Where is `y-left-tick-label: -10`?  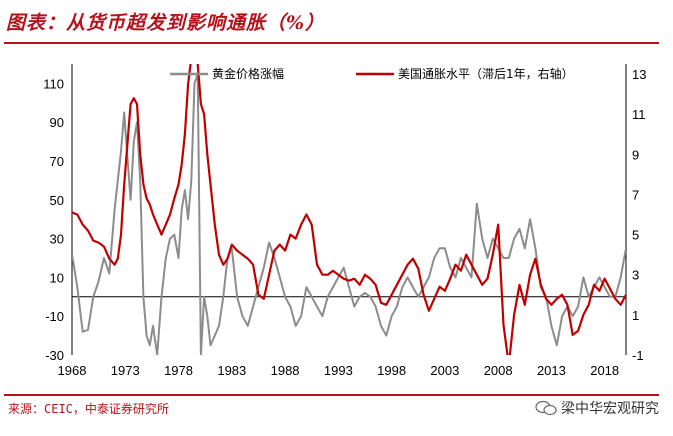
y-left-tick-label: -10 is located at coordinates (54, 316).